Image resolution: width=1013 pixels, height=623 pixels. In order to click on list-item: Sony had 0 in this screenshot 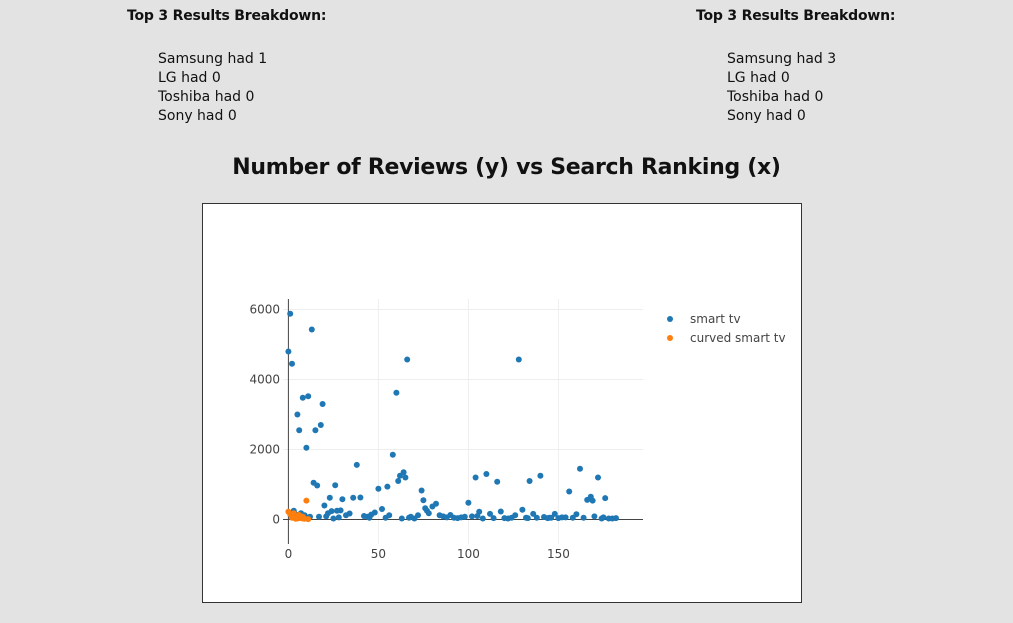, I will do `click(766, 116)`.